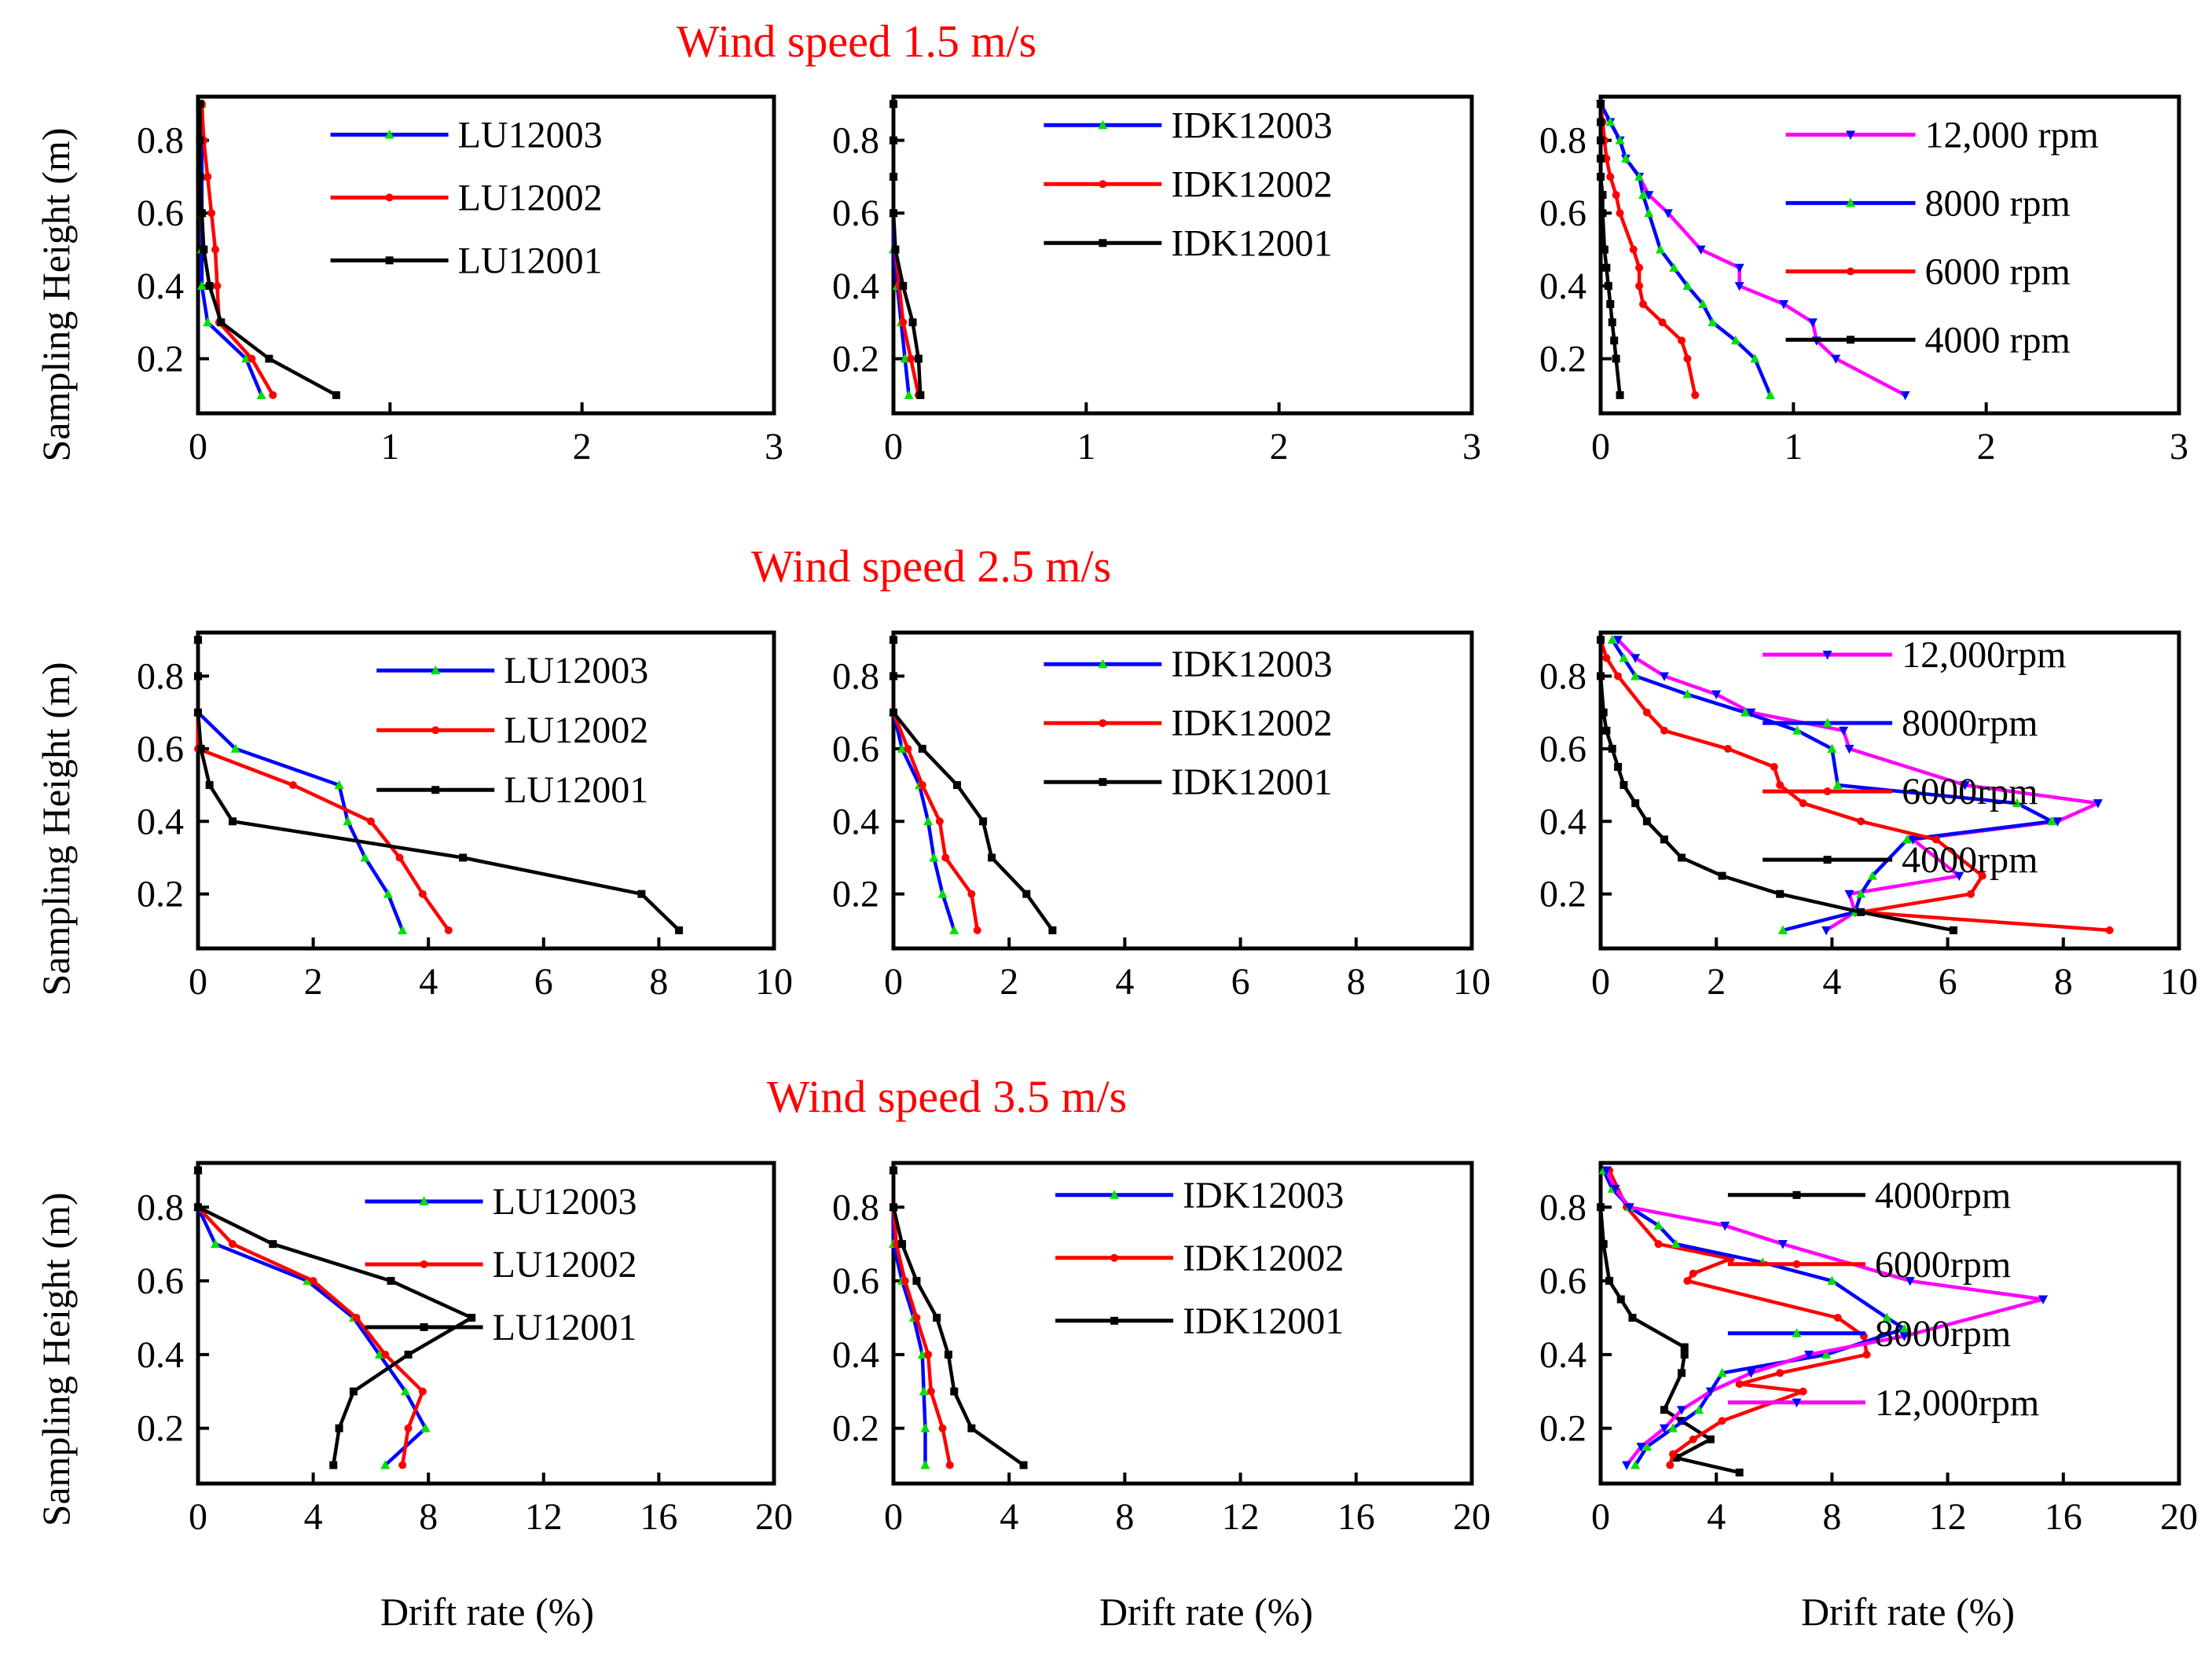  I want to click on legend-label: 8000 rpm, so click(1998, 203).